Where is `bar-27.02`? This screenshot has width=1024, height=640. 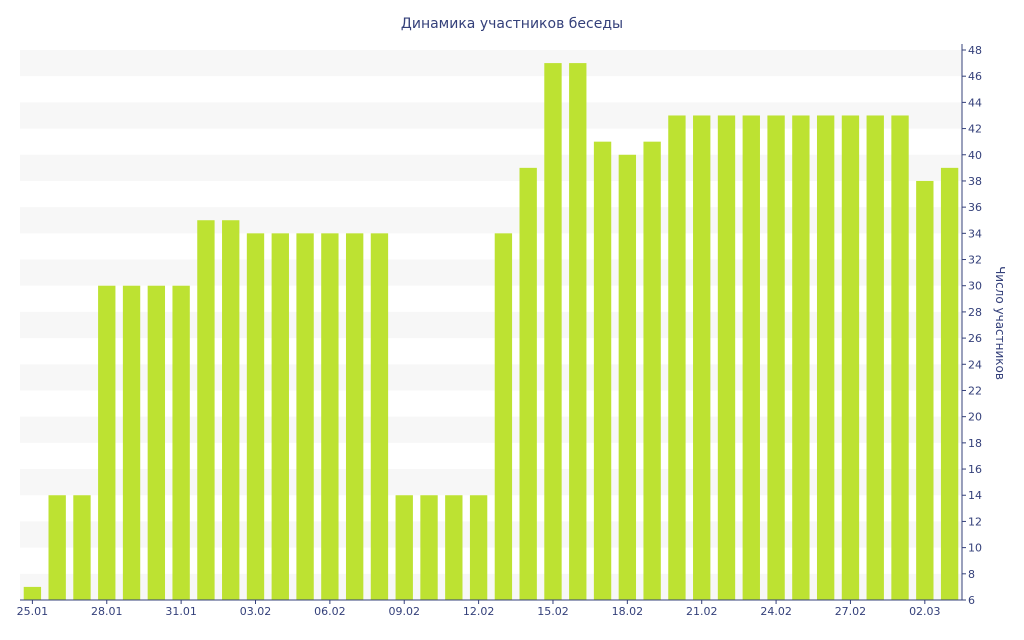
bar-27.02 is located at coordinates (850, 357).